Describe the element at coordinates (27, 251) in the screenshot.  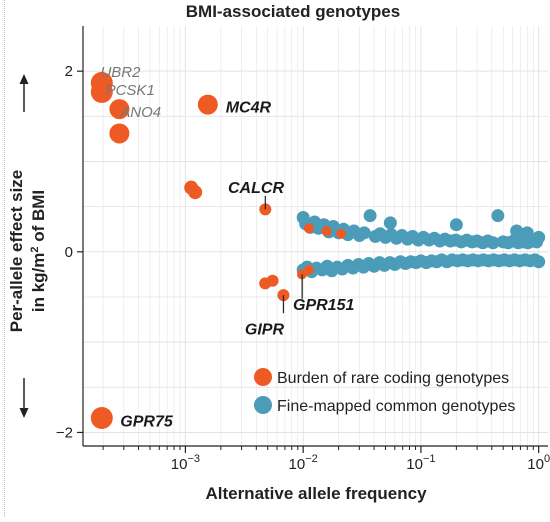
I see `y-axis-label: Per-allele effect size in kg/m2 of BMI` at that location.